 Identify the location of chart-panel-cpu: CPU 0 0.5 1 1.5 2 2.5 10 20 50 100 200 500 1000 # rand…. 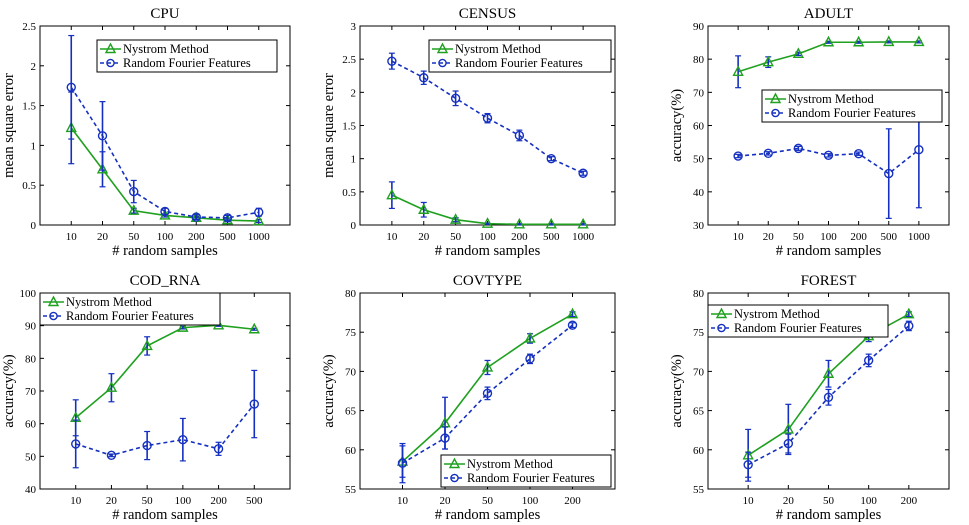
(146, 132).